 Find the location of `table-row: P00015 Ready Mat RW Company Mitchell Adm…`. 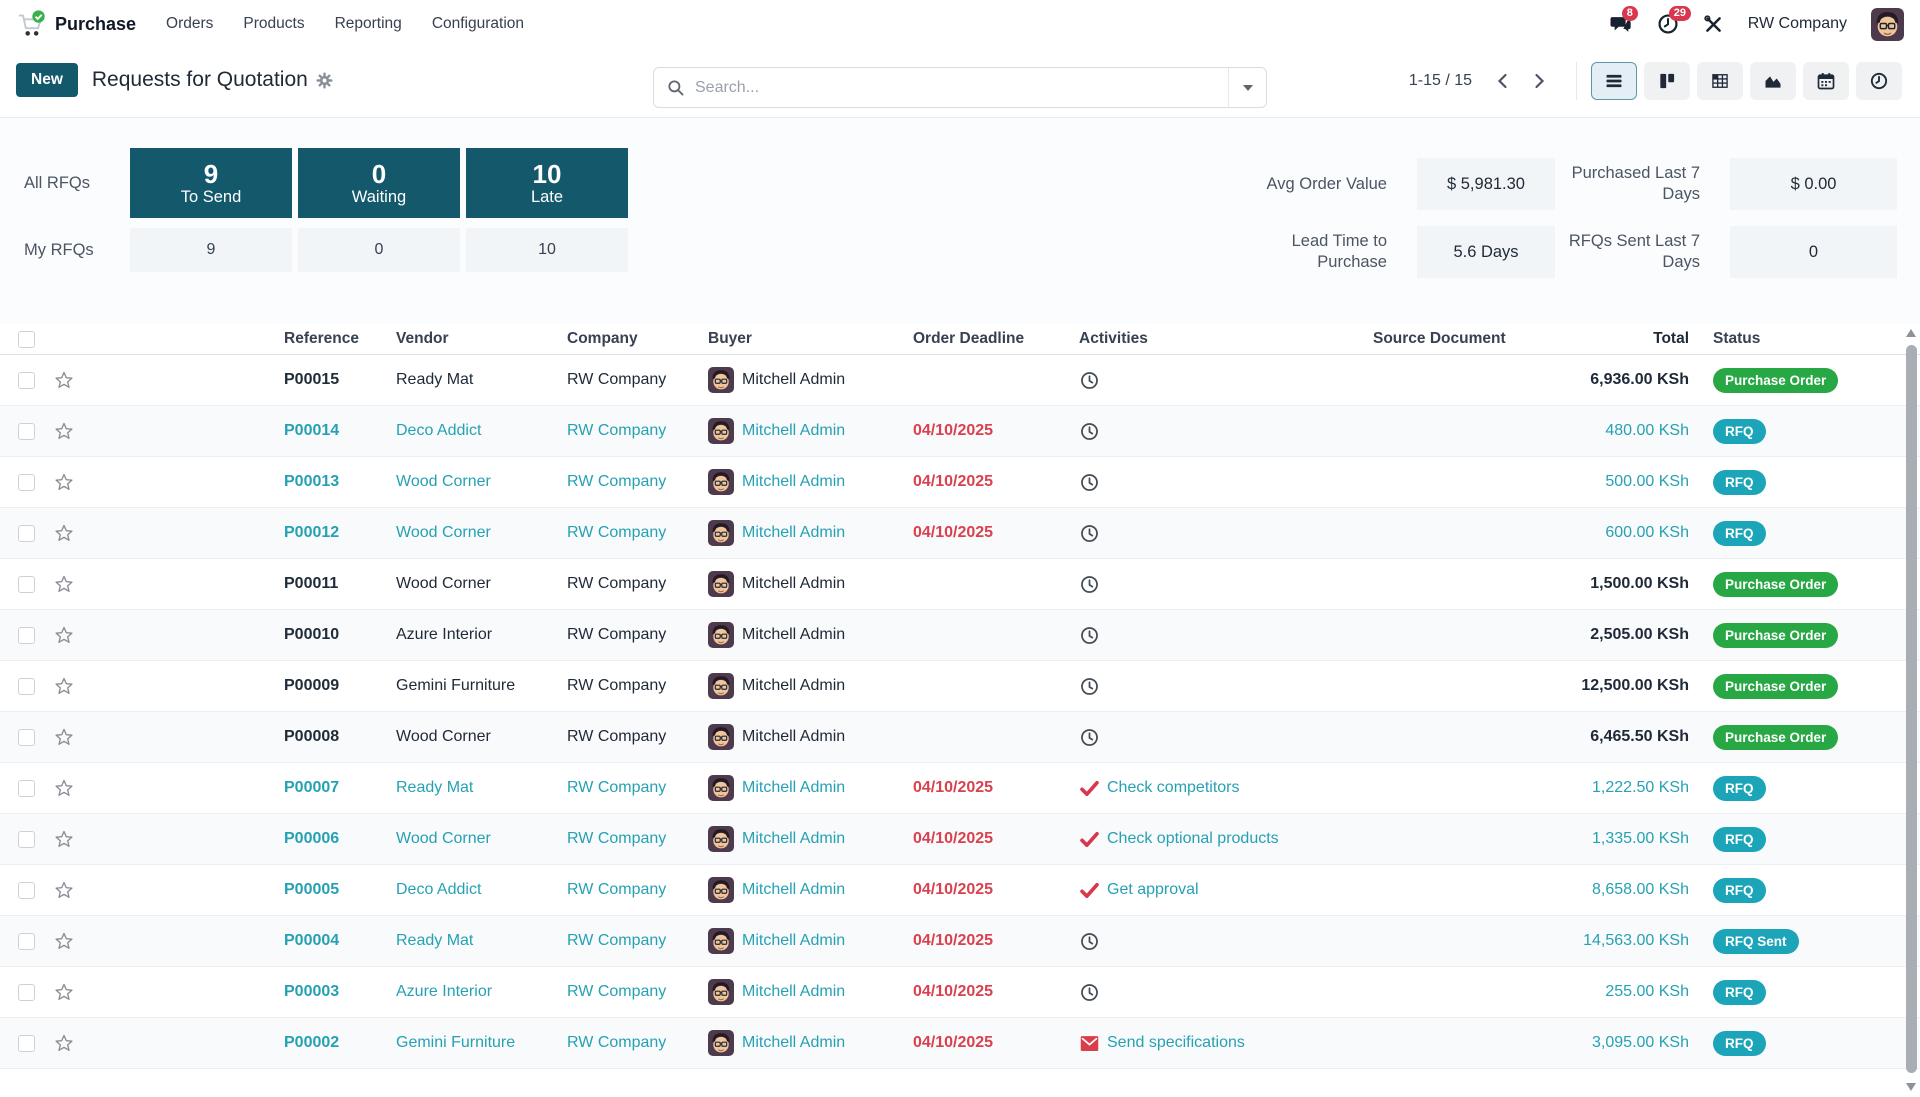

table-row: P00015 Ready Mat RW Company Mitchell Adm… is located at coordinates (960, 380).